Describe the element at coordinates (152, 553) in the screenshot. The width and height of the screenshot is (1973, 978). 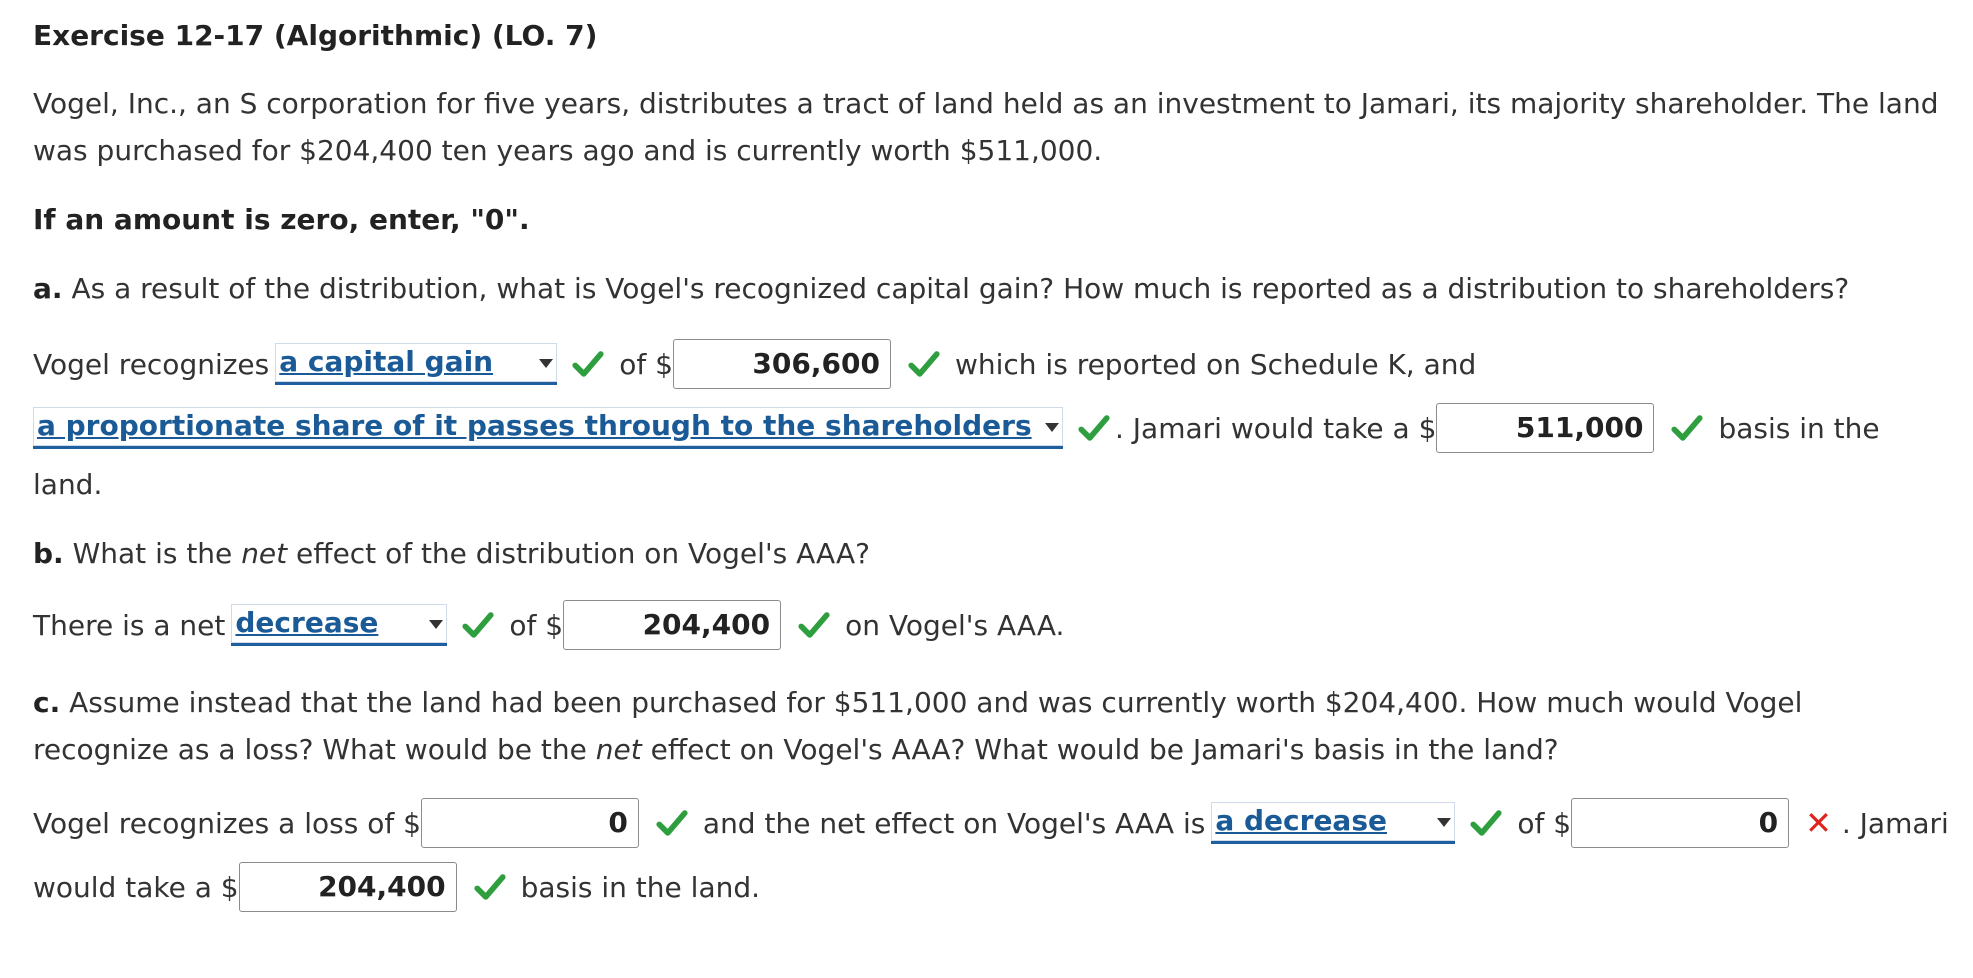
I see `part-b-question-text-1: What is the` at that location.